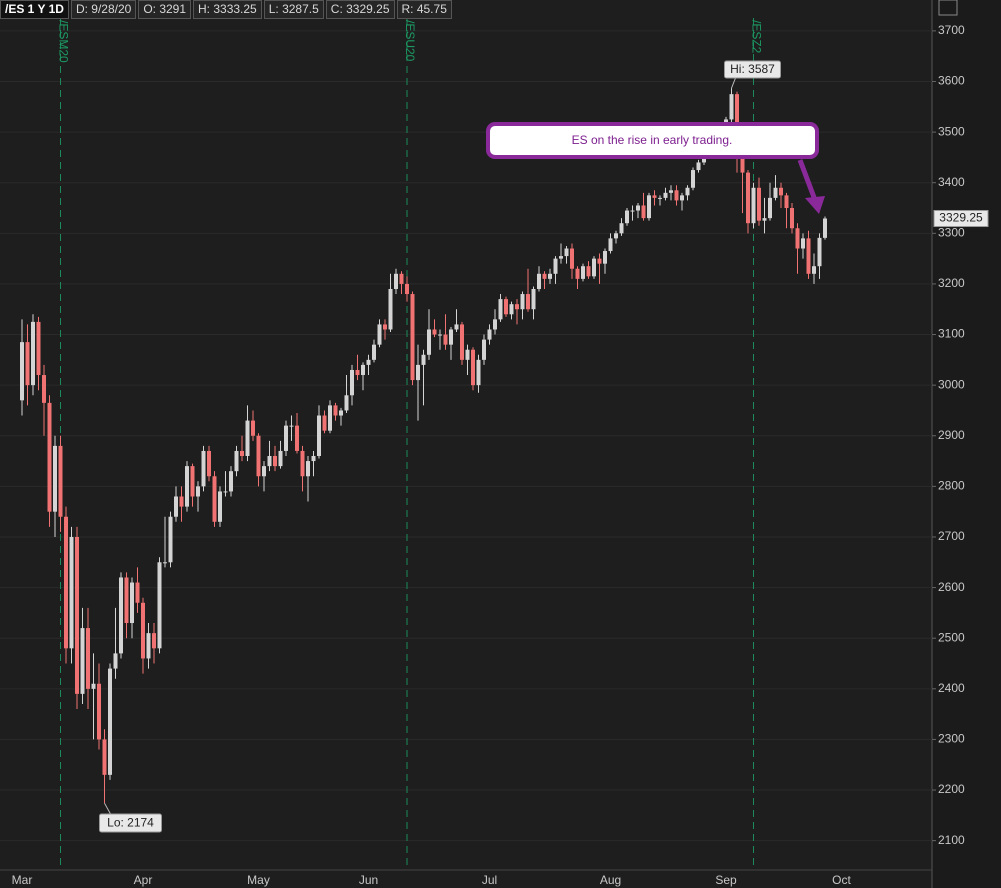 This screenshot has width=1001, height=888. Describe the element at coordinates (143, 880) in the screenshot. I see `x-tick-label: Apr` at that location.